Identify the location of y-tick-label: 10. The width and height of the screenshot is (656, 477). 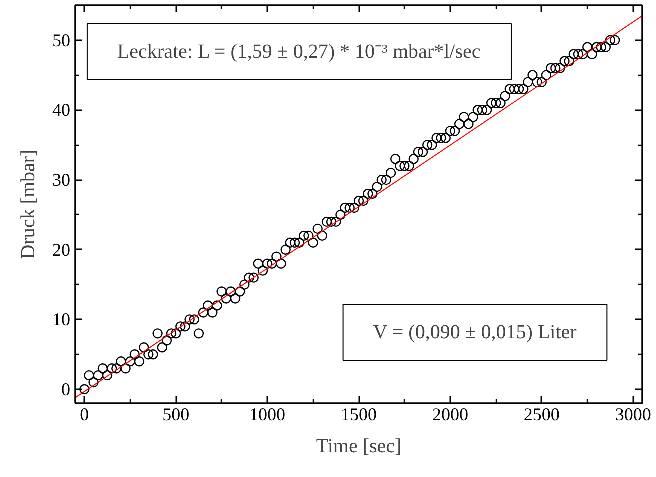
(61, 320).